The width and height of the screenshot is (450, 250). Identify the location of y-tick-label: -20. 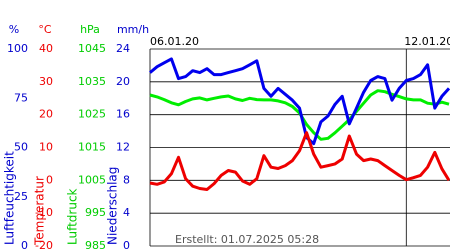
(44, 244).